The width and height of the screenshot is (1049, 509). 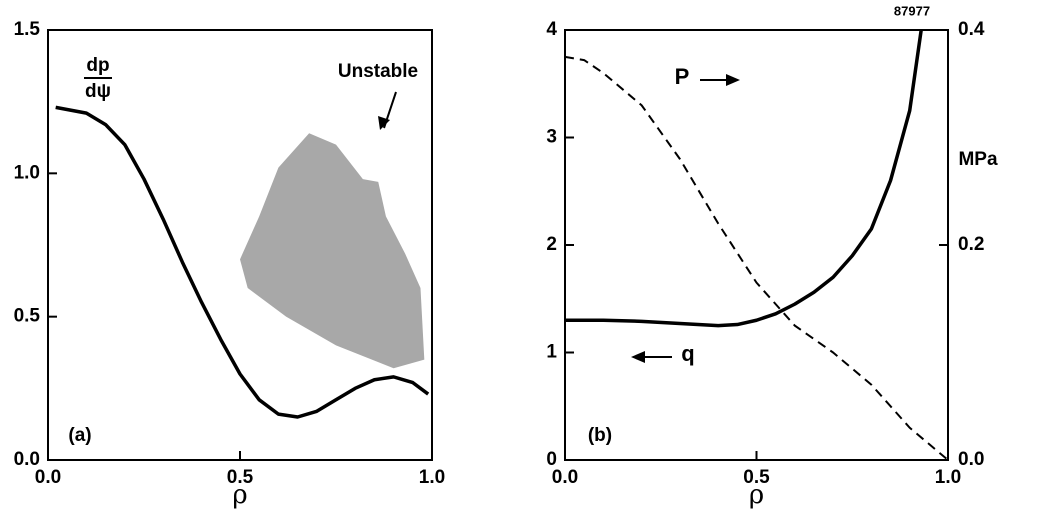 I want to click on y-tick-label: 4, so click(x=551, y=29).